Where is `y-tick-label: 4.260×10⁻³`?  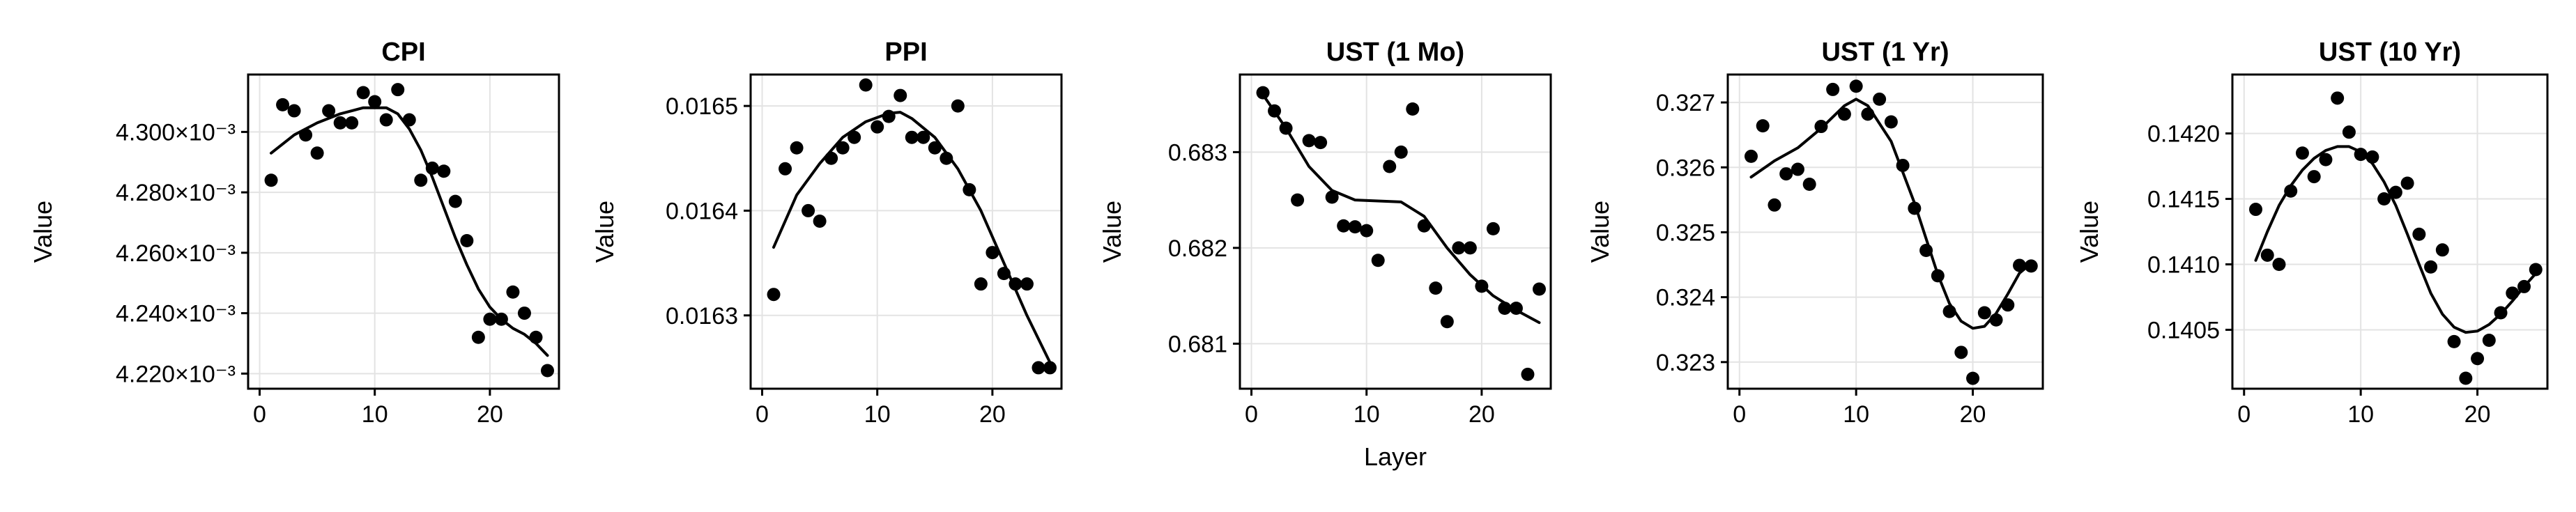
y-tick-label: 4.260×10⁻³ is located at coordinates (176, 253).